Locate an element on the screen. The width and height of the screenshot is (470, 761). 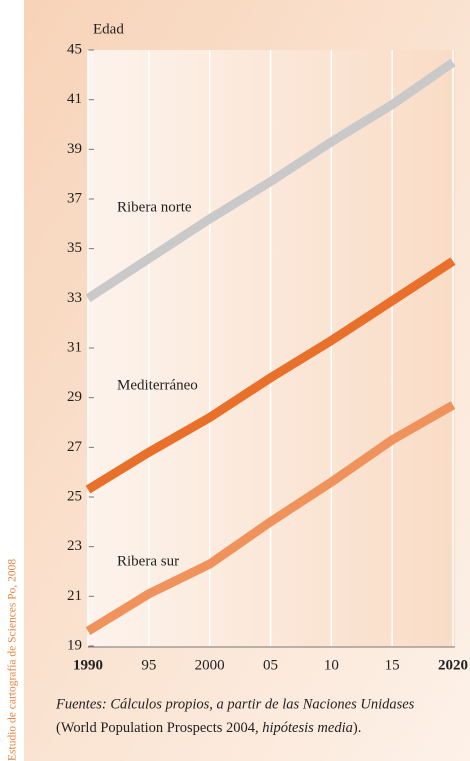
source-end: ). is located at coordinates (357, 728).